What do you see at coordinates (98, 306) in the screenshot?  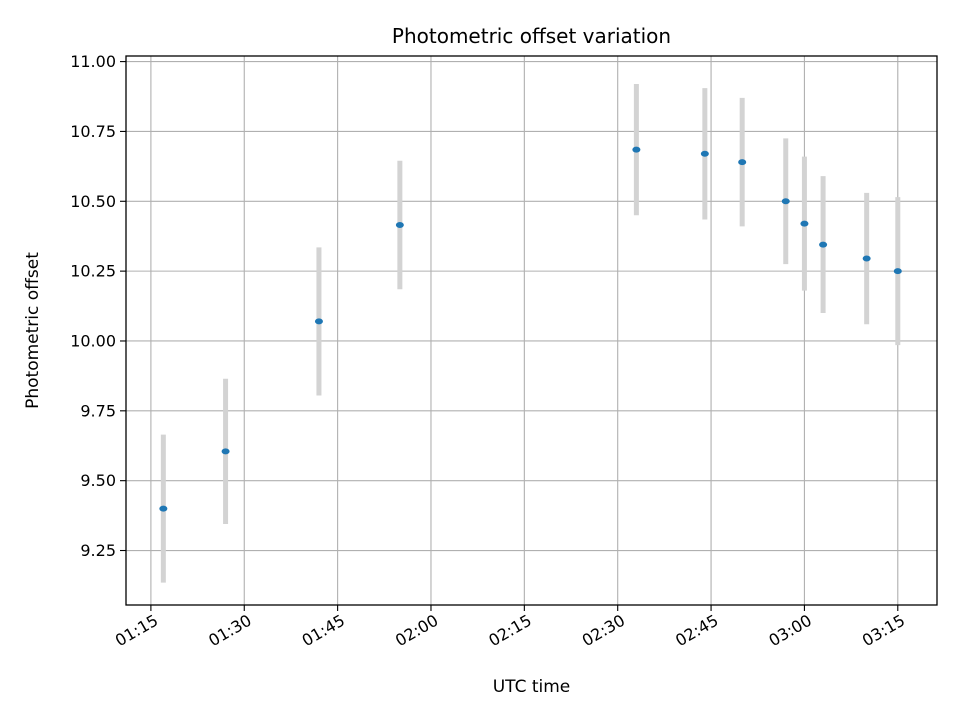 I see `y-axis-ticks: 9.25 9.50 9.75 10.00 10.25 10.50 10.75 11.00` at bounding box center [98, 306].